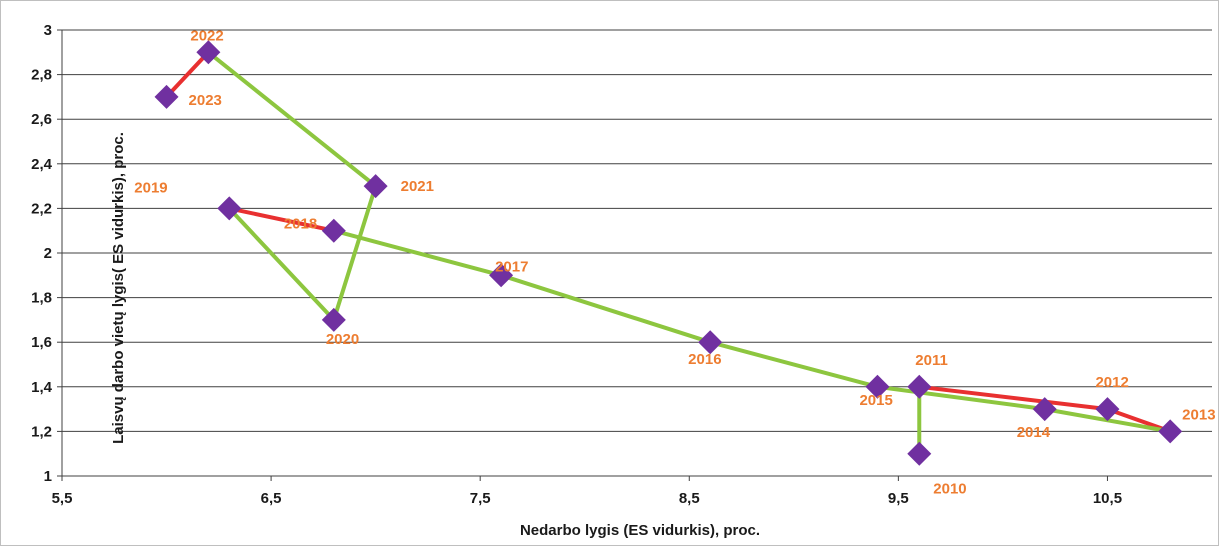 This screenshot has width=1219, height=546. I want to click on y-tick-label: 3, so click(48, 30).